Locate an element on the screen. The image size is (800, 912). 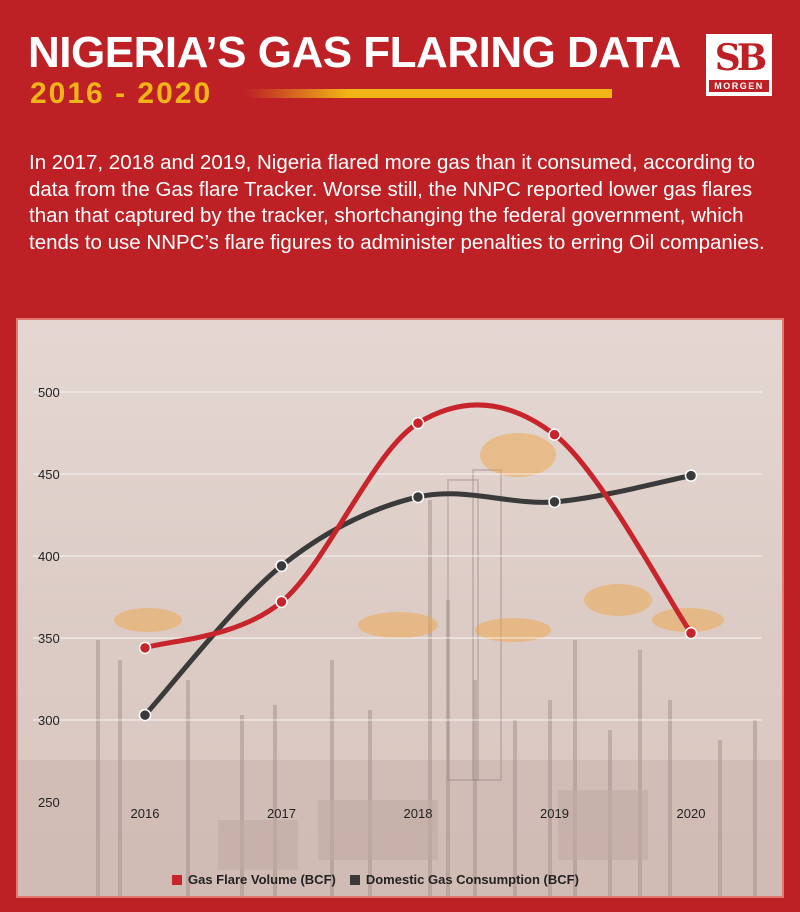
brand-logo: SB MORGEN is located at coordinates (739, 65).